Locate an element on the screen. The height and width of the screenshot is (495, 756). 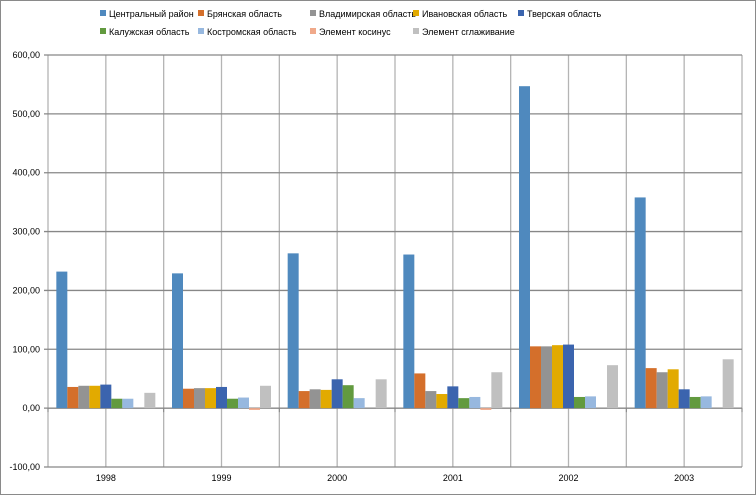
legend-item: Центральный район is located at coordinates (147, 14).